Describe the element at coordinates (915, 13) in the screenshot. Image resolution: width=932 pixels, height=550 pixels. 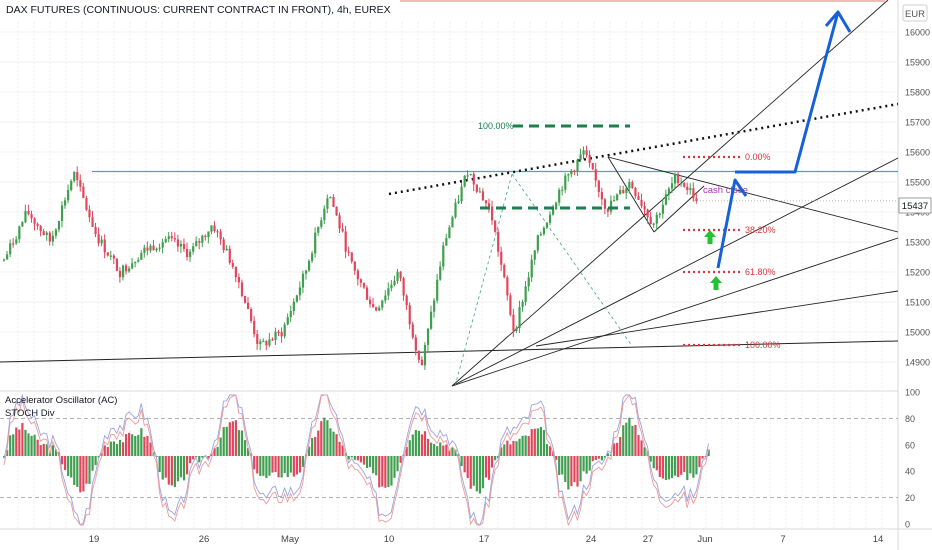
I see `currency-badge` at that location.